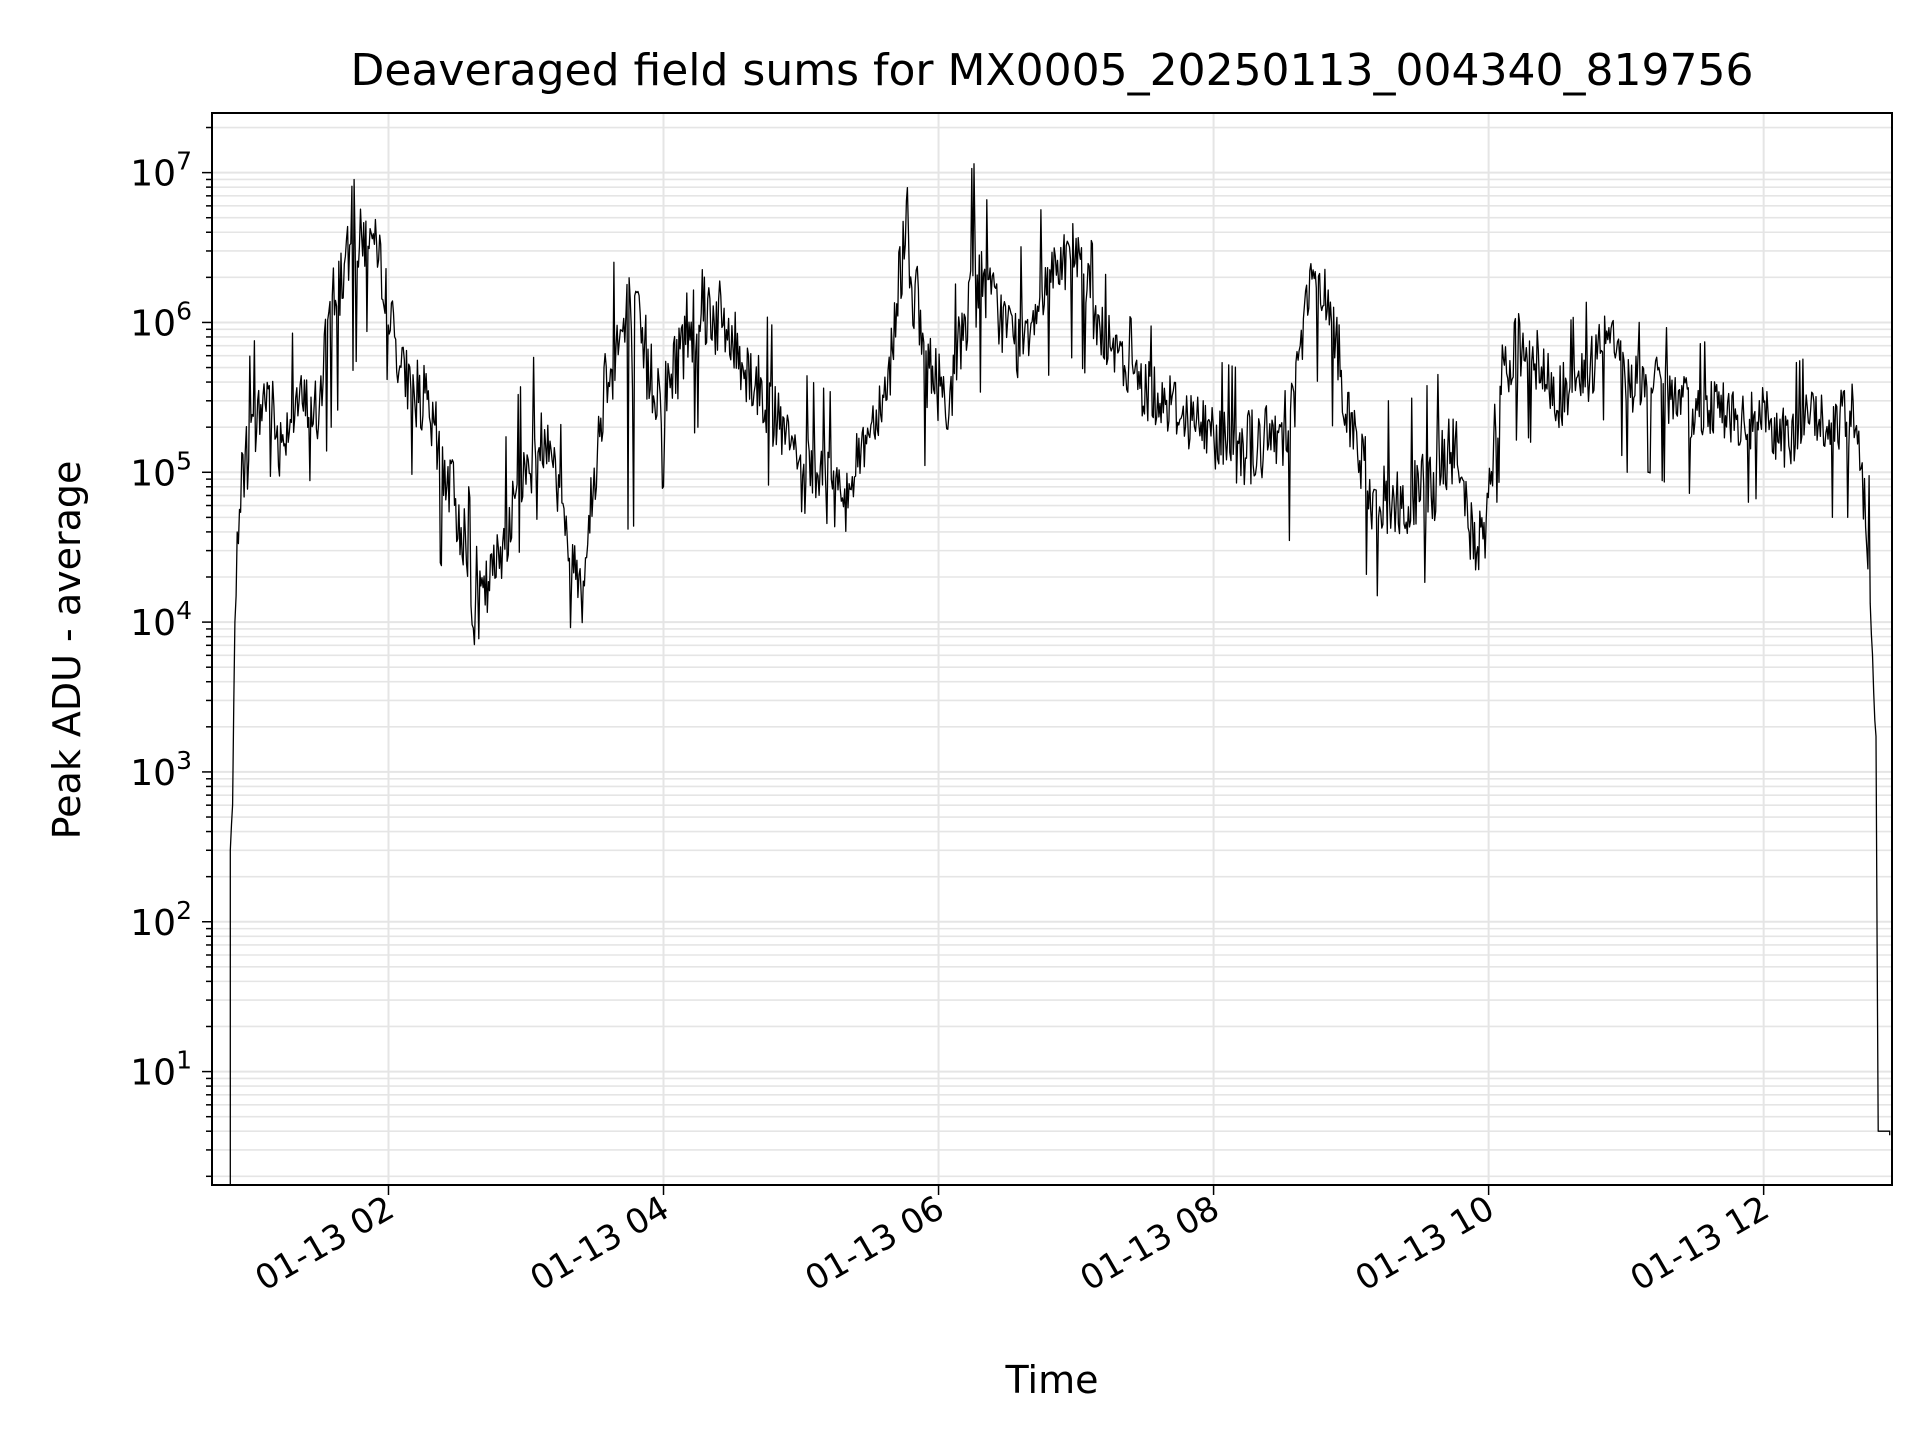 The width and height of the screenshot is (1920, 1440). Describe the element at coordinates (161, 920) in the screenshot. I see `y-tick-label: 10²` at that location.